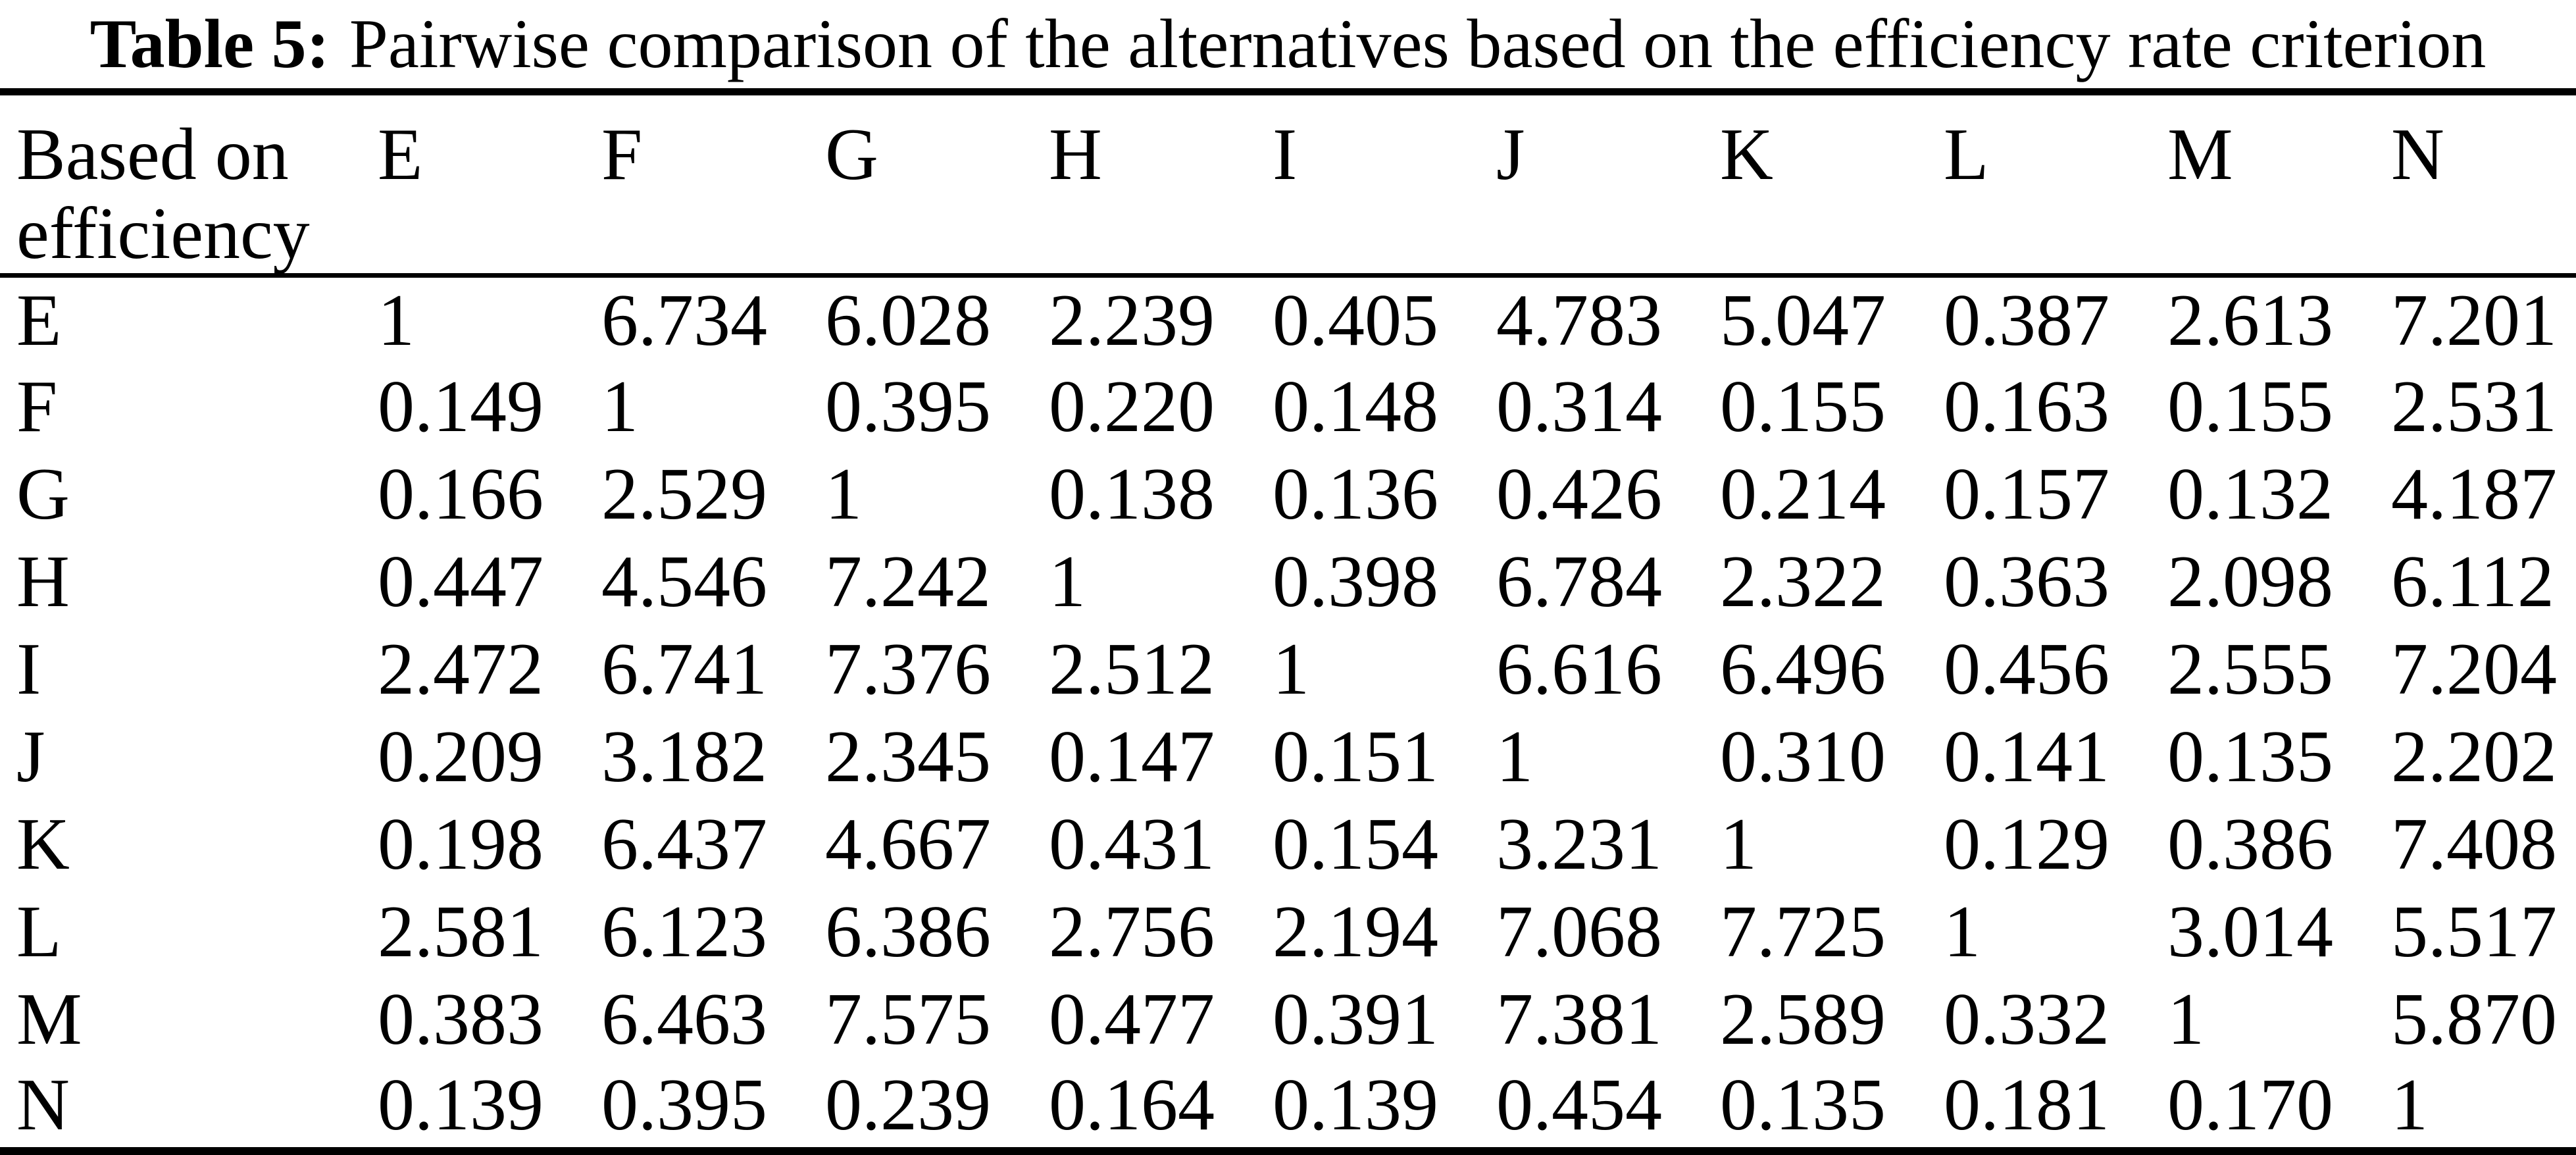 The width and height of the screenshot is (2576, 1155). I want to click on corner-header: Based on efficiency, so click(181, 184).